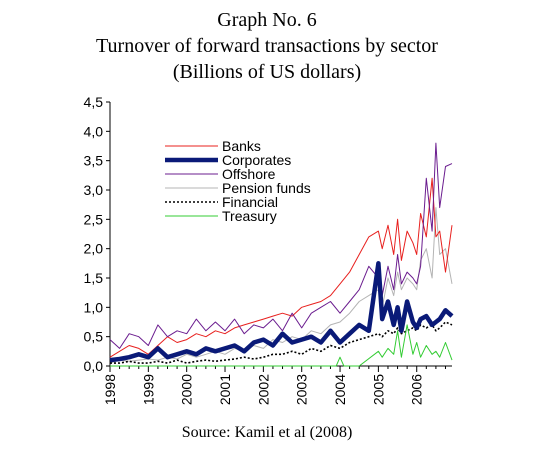  What do you see at coordinates (267, 432) in the screenshot?
I see `source-note: Source: Kamil et al (2008)` at bounding box center [267, 432].